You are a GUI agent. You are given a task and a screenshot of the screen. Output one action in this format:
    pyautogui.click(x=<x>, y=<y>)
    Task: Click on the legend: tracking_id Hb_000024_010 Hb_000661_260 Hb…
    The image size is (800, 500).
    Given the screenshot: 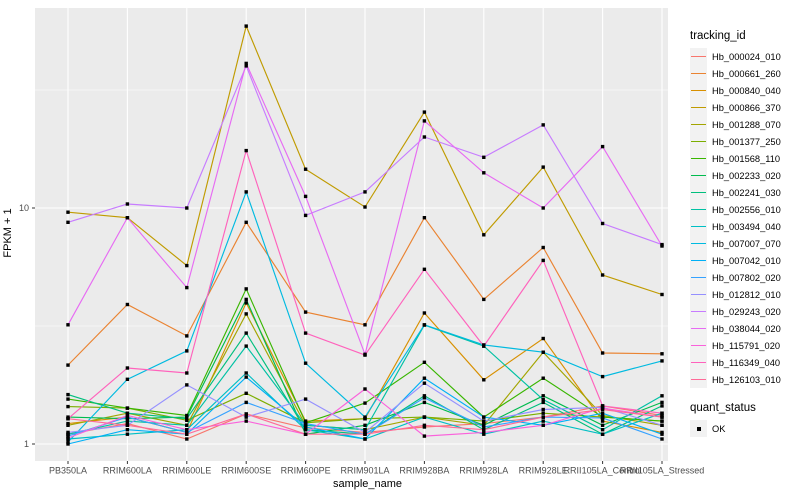 What is the action you would take?
    pyautogui.click(x=738, y=233)
    